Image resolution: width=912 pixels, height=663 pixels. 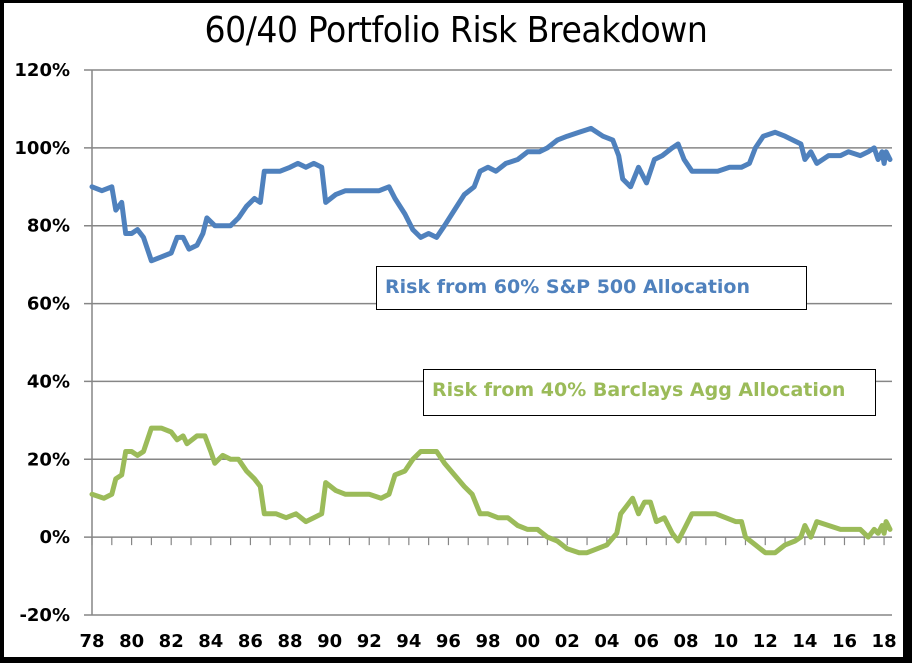 What do you see at coordinates (42, 343) in the screenshot?
I see `y-axis-ticks: -20% 0% 20% 40% 60% 80% 100% 120%` at bounding box center [42, 343].